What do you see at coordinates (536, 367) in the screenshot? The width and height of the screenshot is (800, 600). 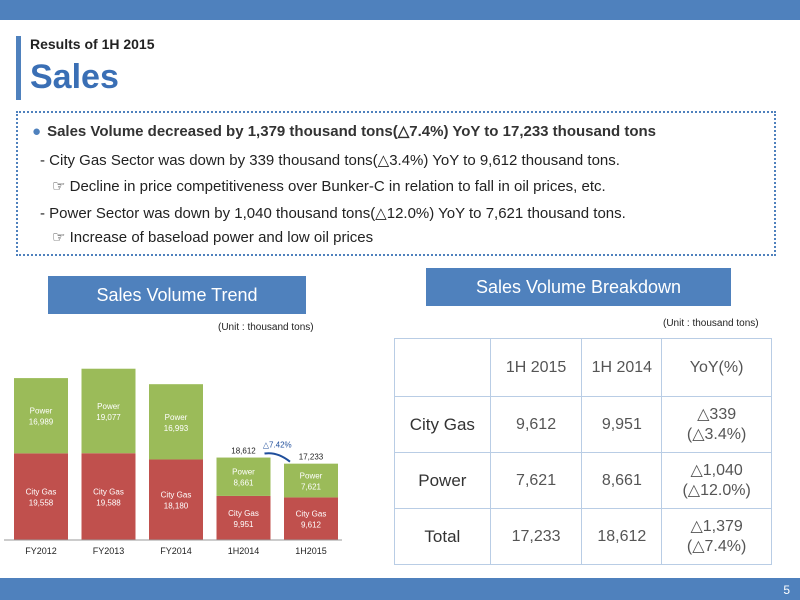 I see `table-header-1h2015: 1H 2015` at bounding box center [536, 367].